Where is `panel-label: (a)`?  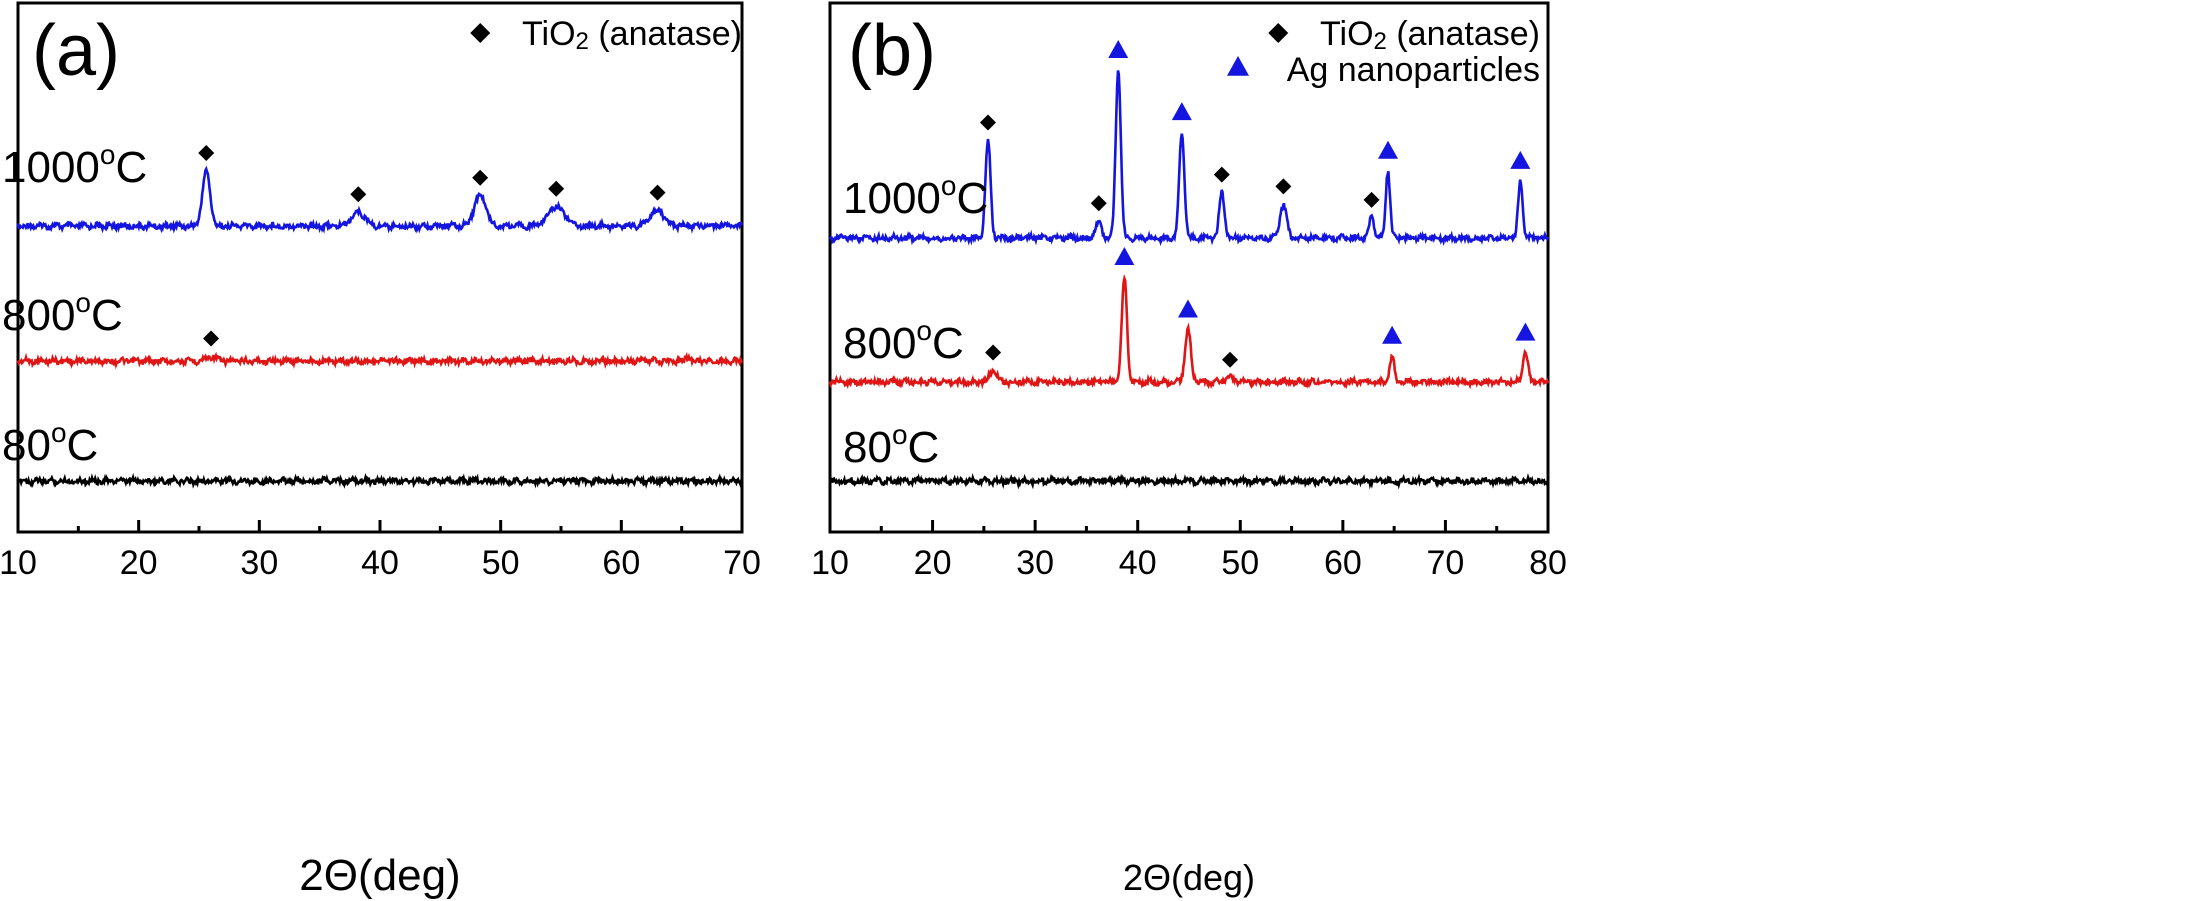
panel-label: (a) is located at coordinates (76, 51).